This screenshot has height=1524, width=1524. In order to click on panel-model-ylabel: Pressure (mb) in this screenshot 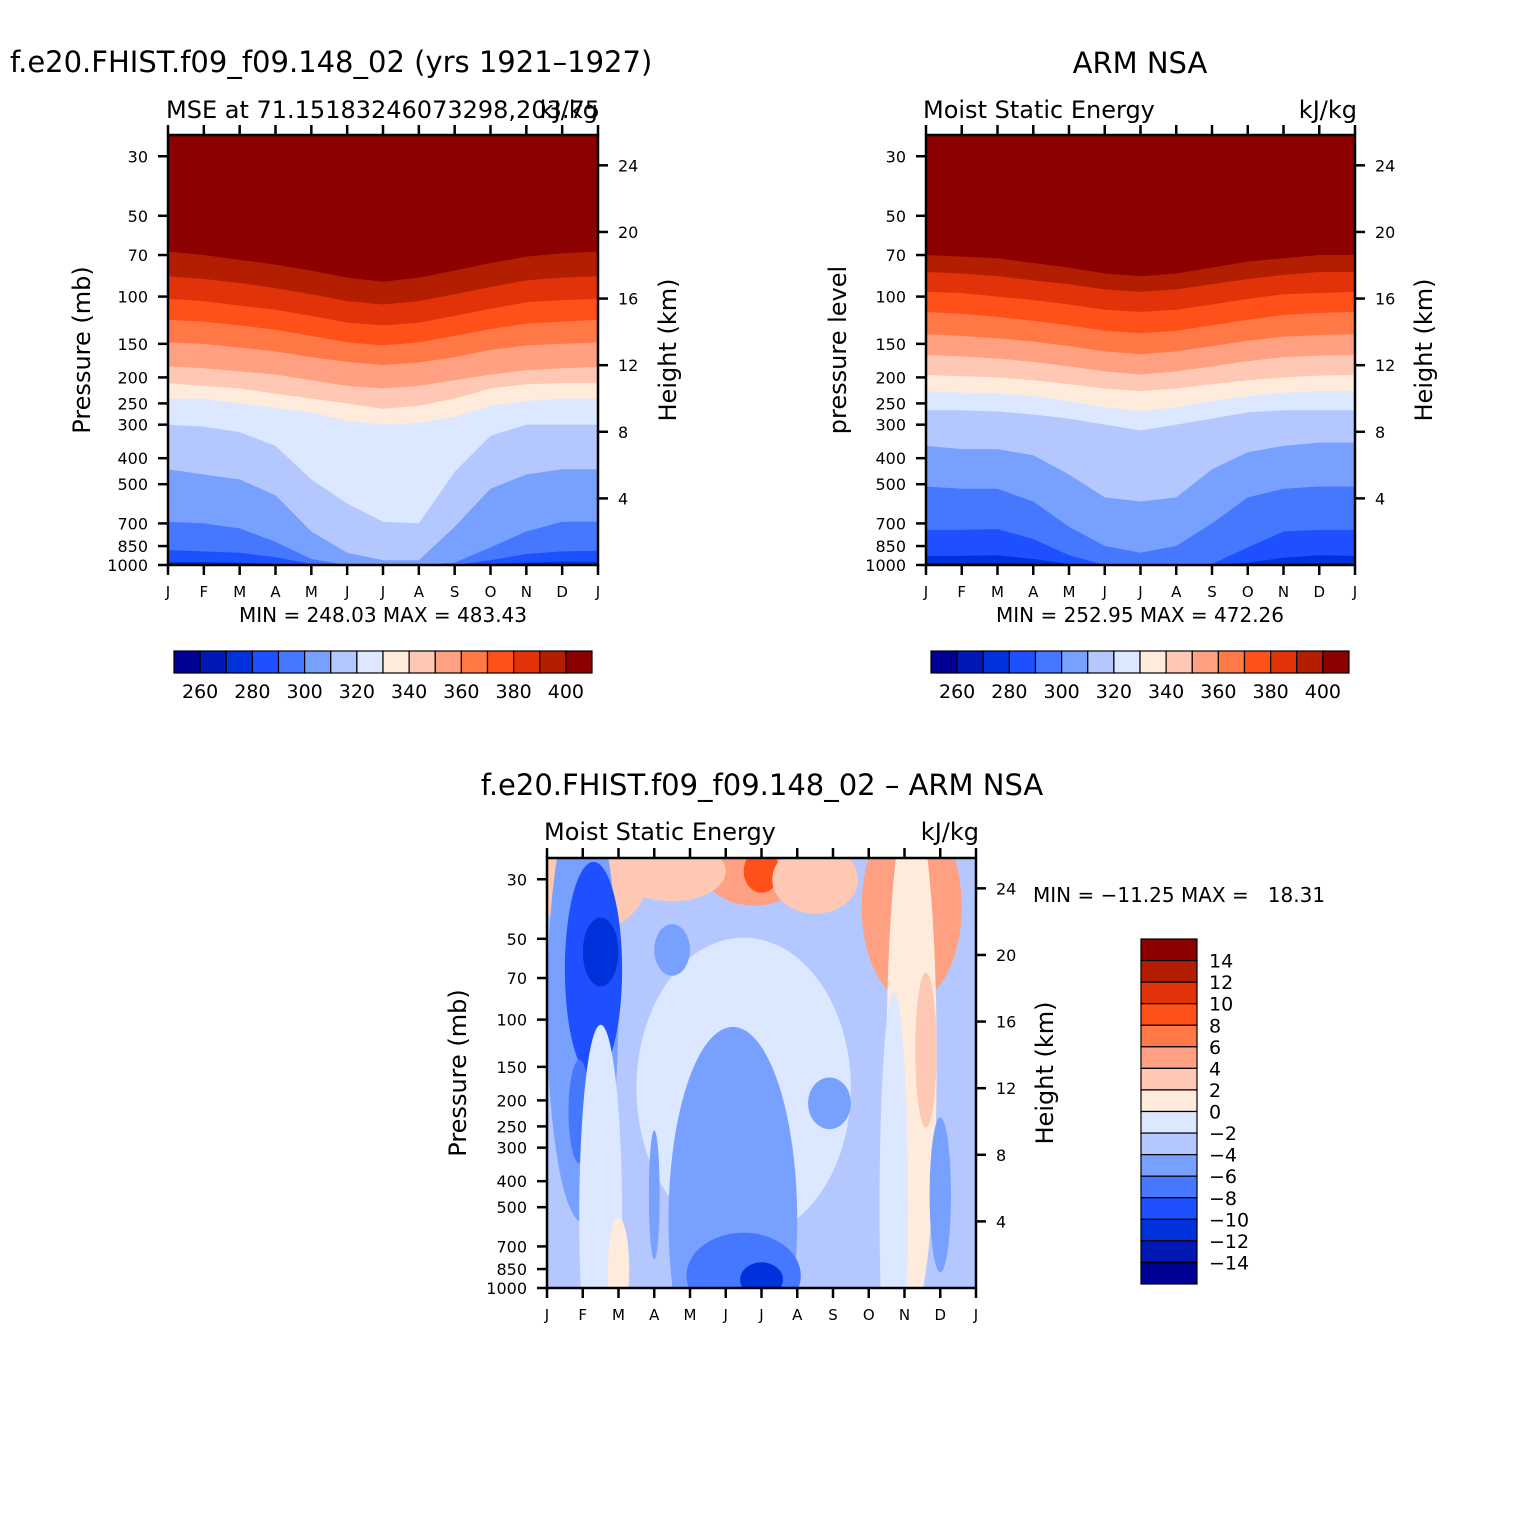, I will do `click(82, 349)`.